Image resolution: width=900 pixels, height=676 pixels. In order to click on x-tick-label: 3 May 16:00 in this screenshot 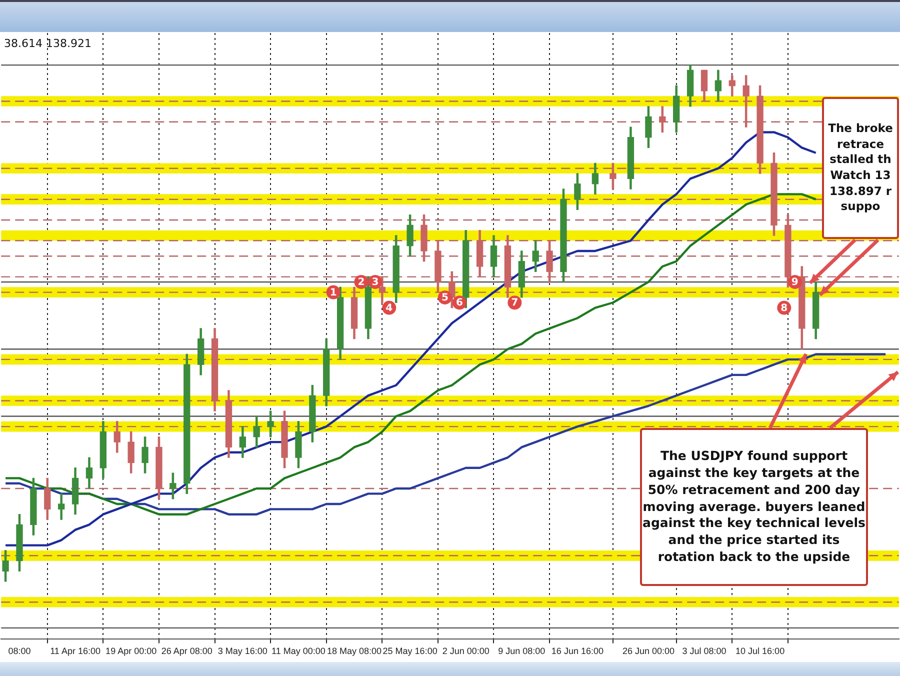, I will do `click(243, 651)`.